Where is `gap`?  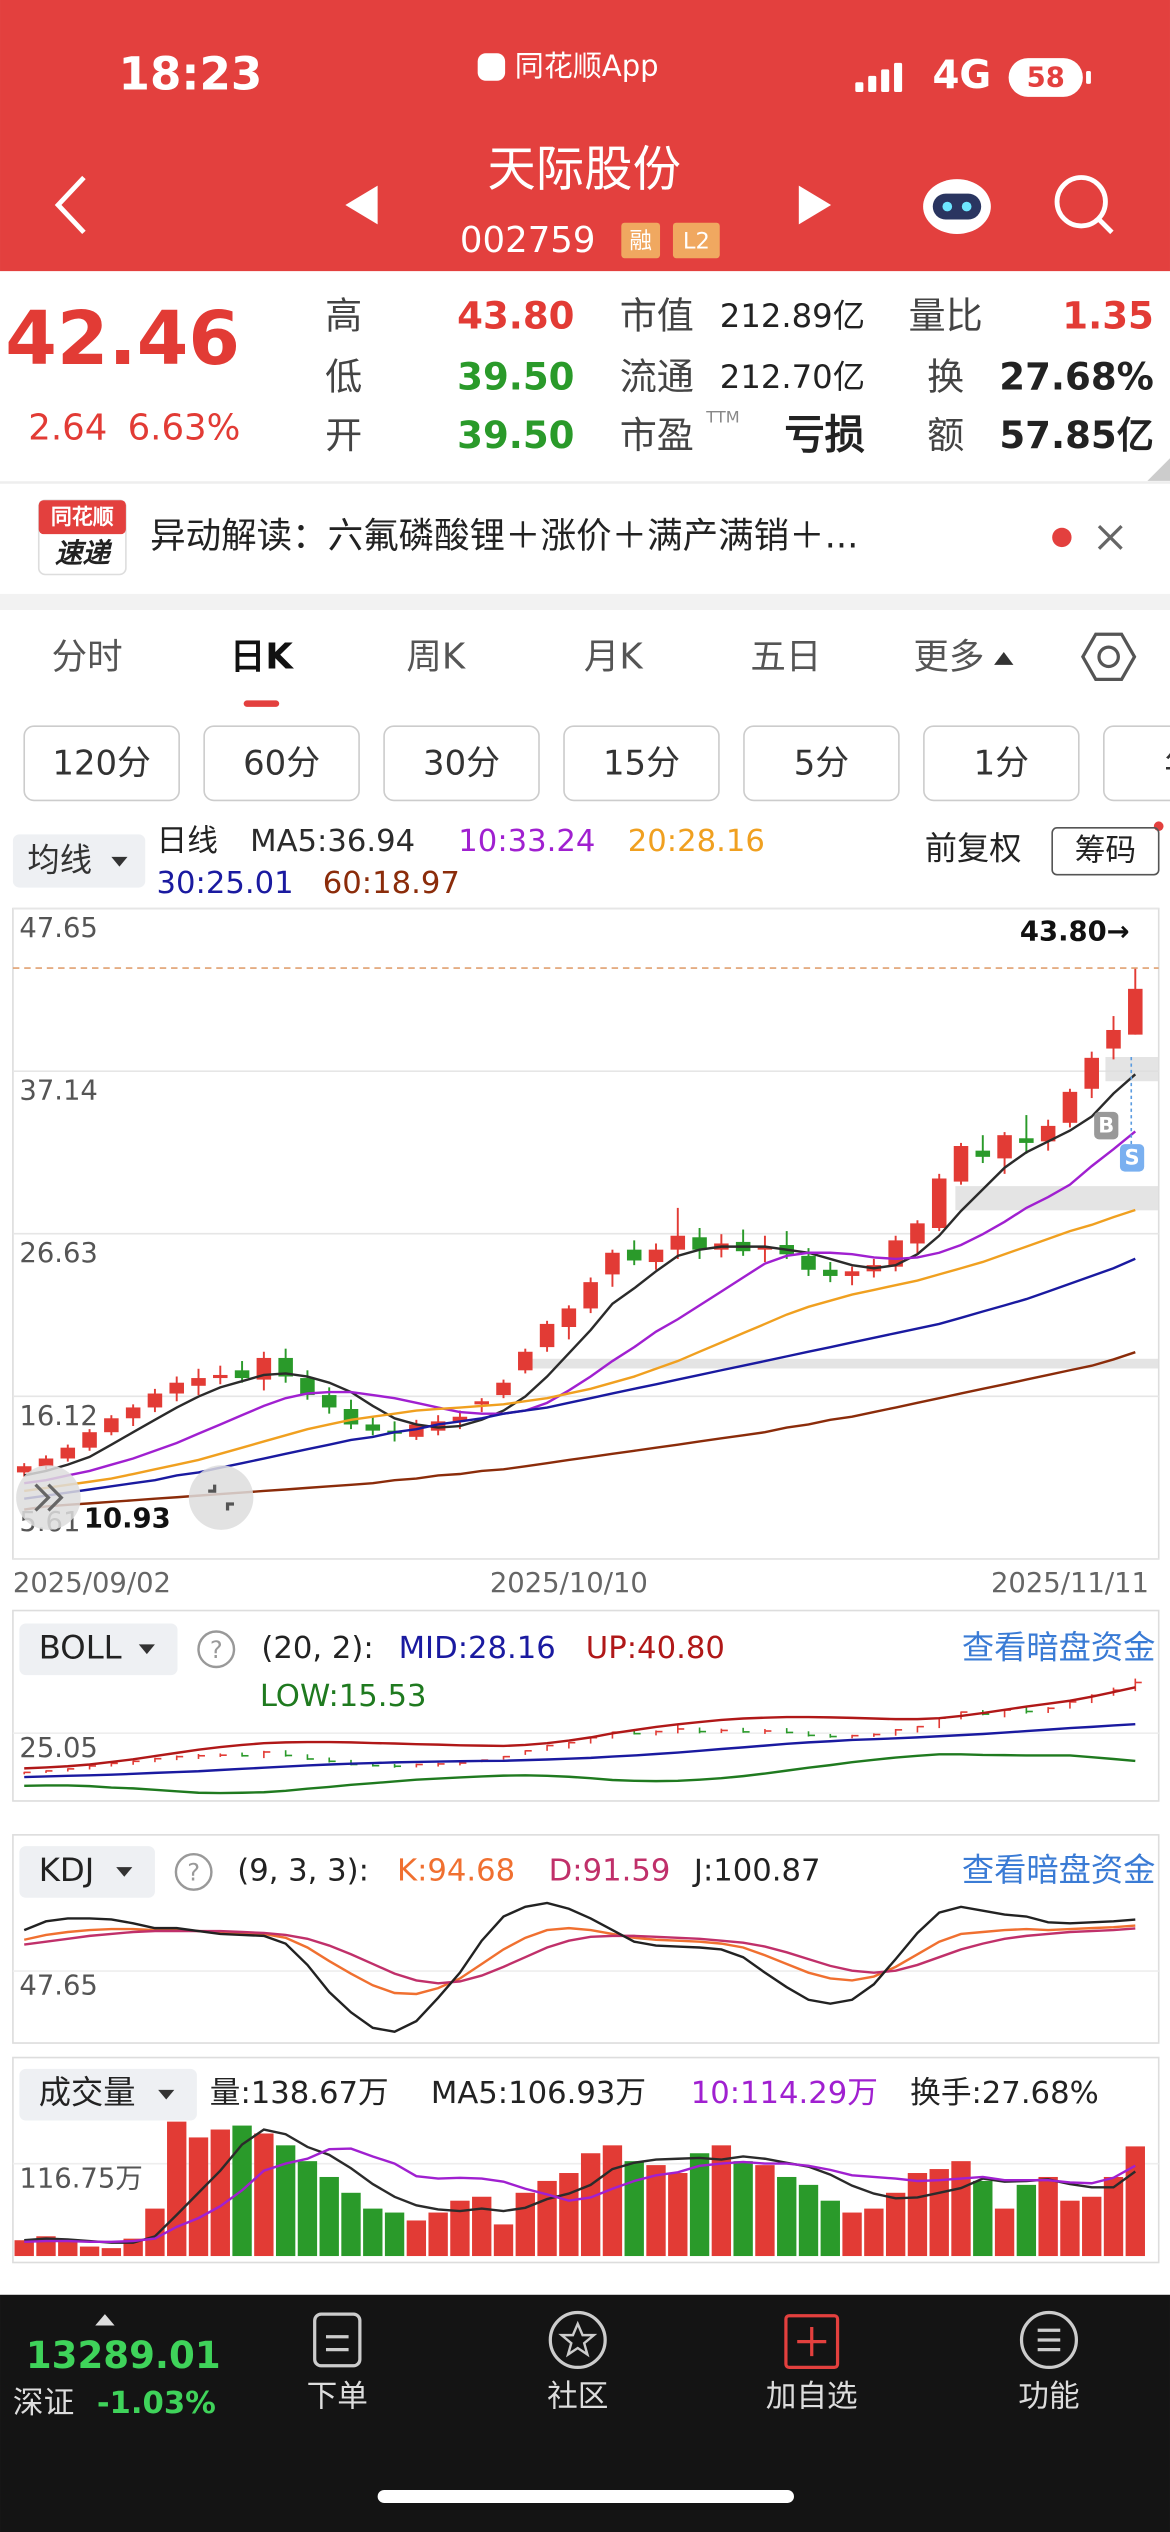 gap is located at coordinates (585, 602).